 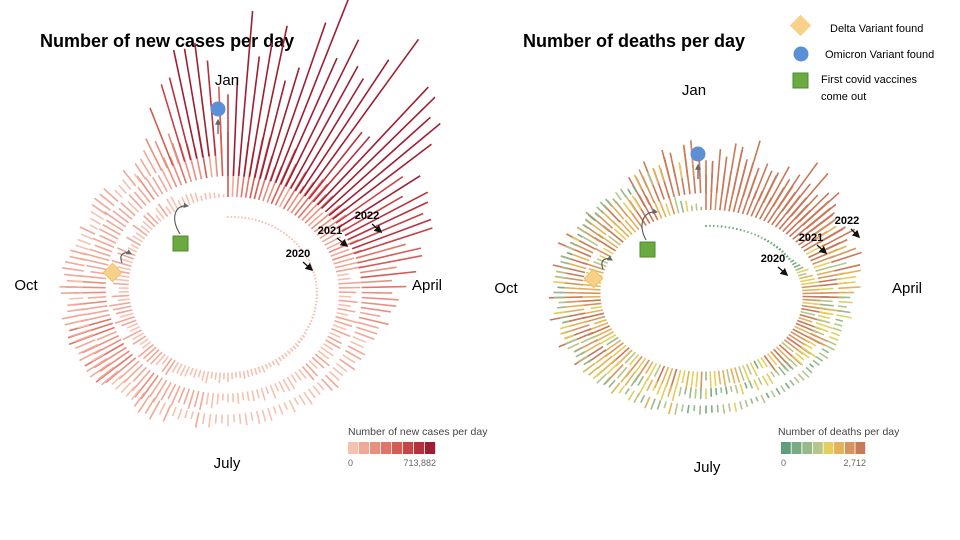 What do you see at coordinates (26, 285) in the screenshot?
I see `cases-month-oct: Oct` at bounding box center [26, 285].